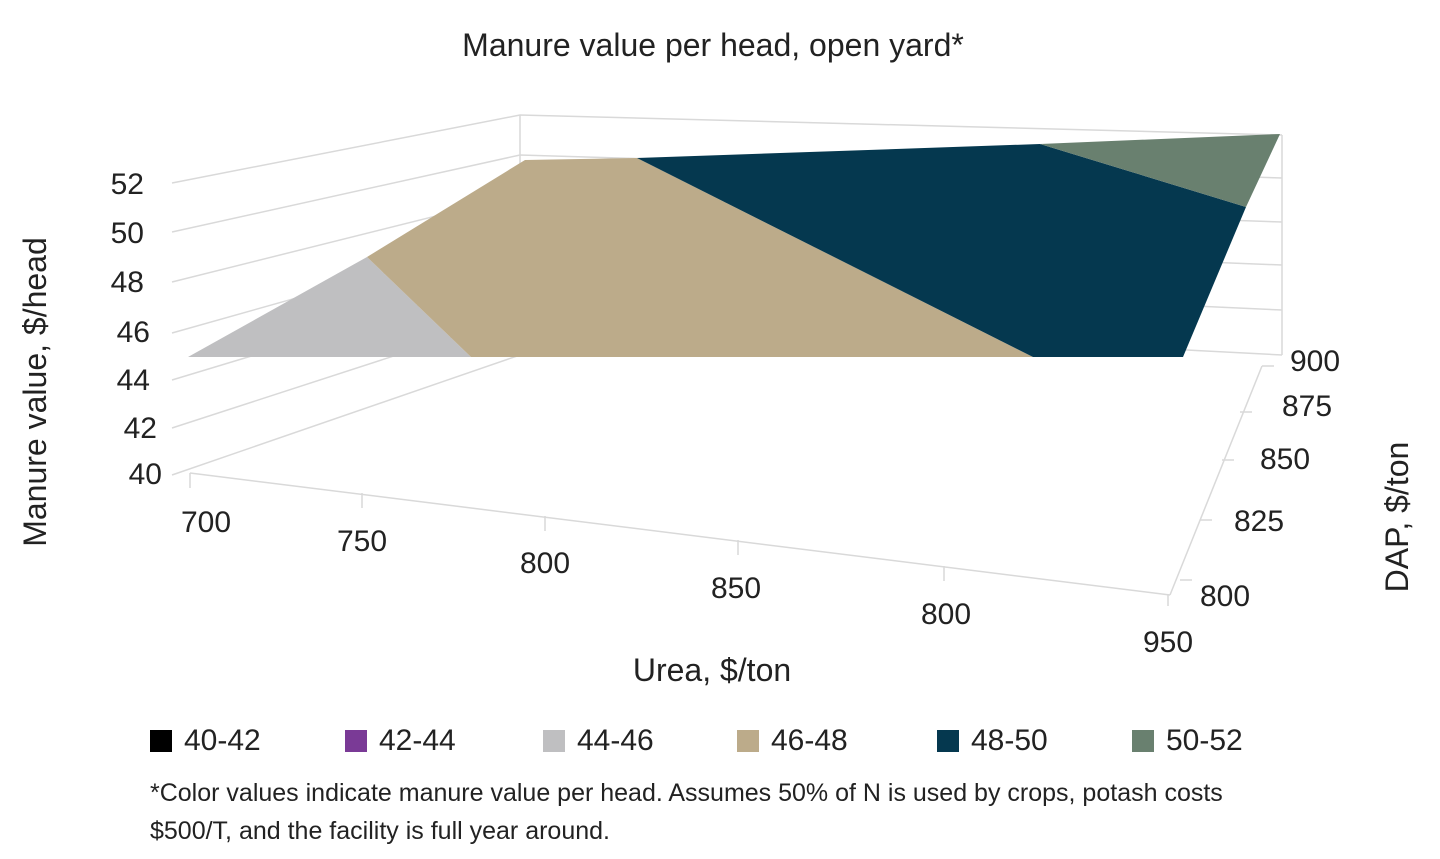 The width and height of the screenshot is (1440, 859). Describe the element at coordinates (362, 541) in the screenshot. I see `x-tick-label: 750` at that location.